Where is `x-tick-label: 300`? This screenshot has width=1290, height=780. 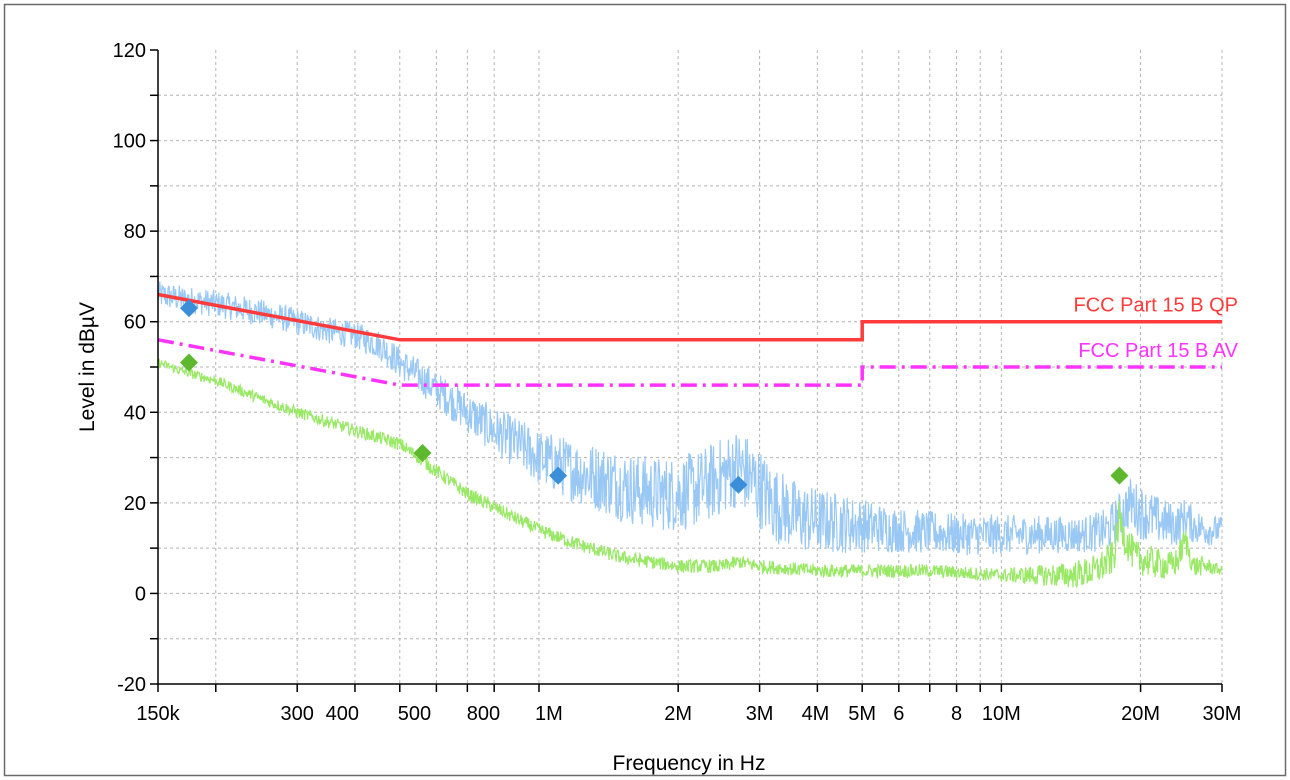 x-tick-label: 300 is located at coordinates (297, 714).